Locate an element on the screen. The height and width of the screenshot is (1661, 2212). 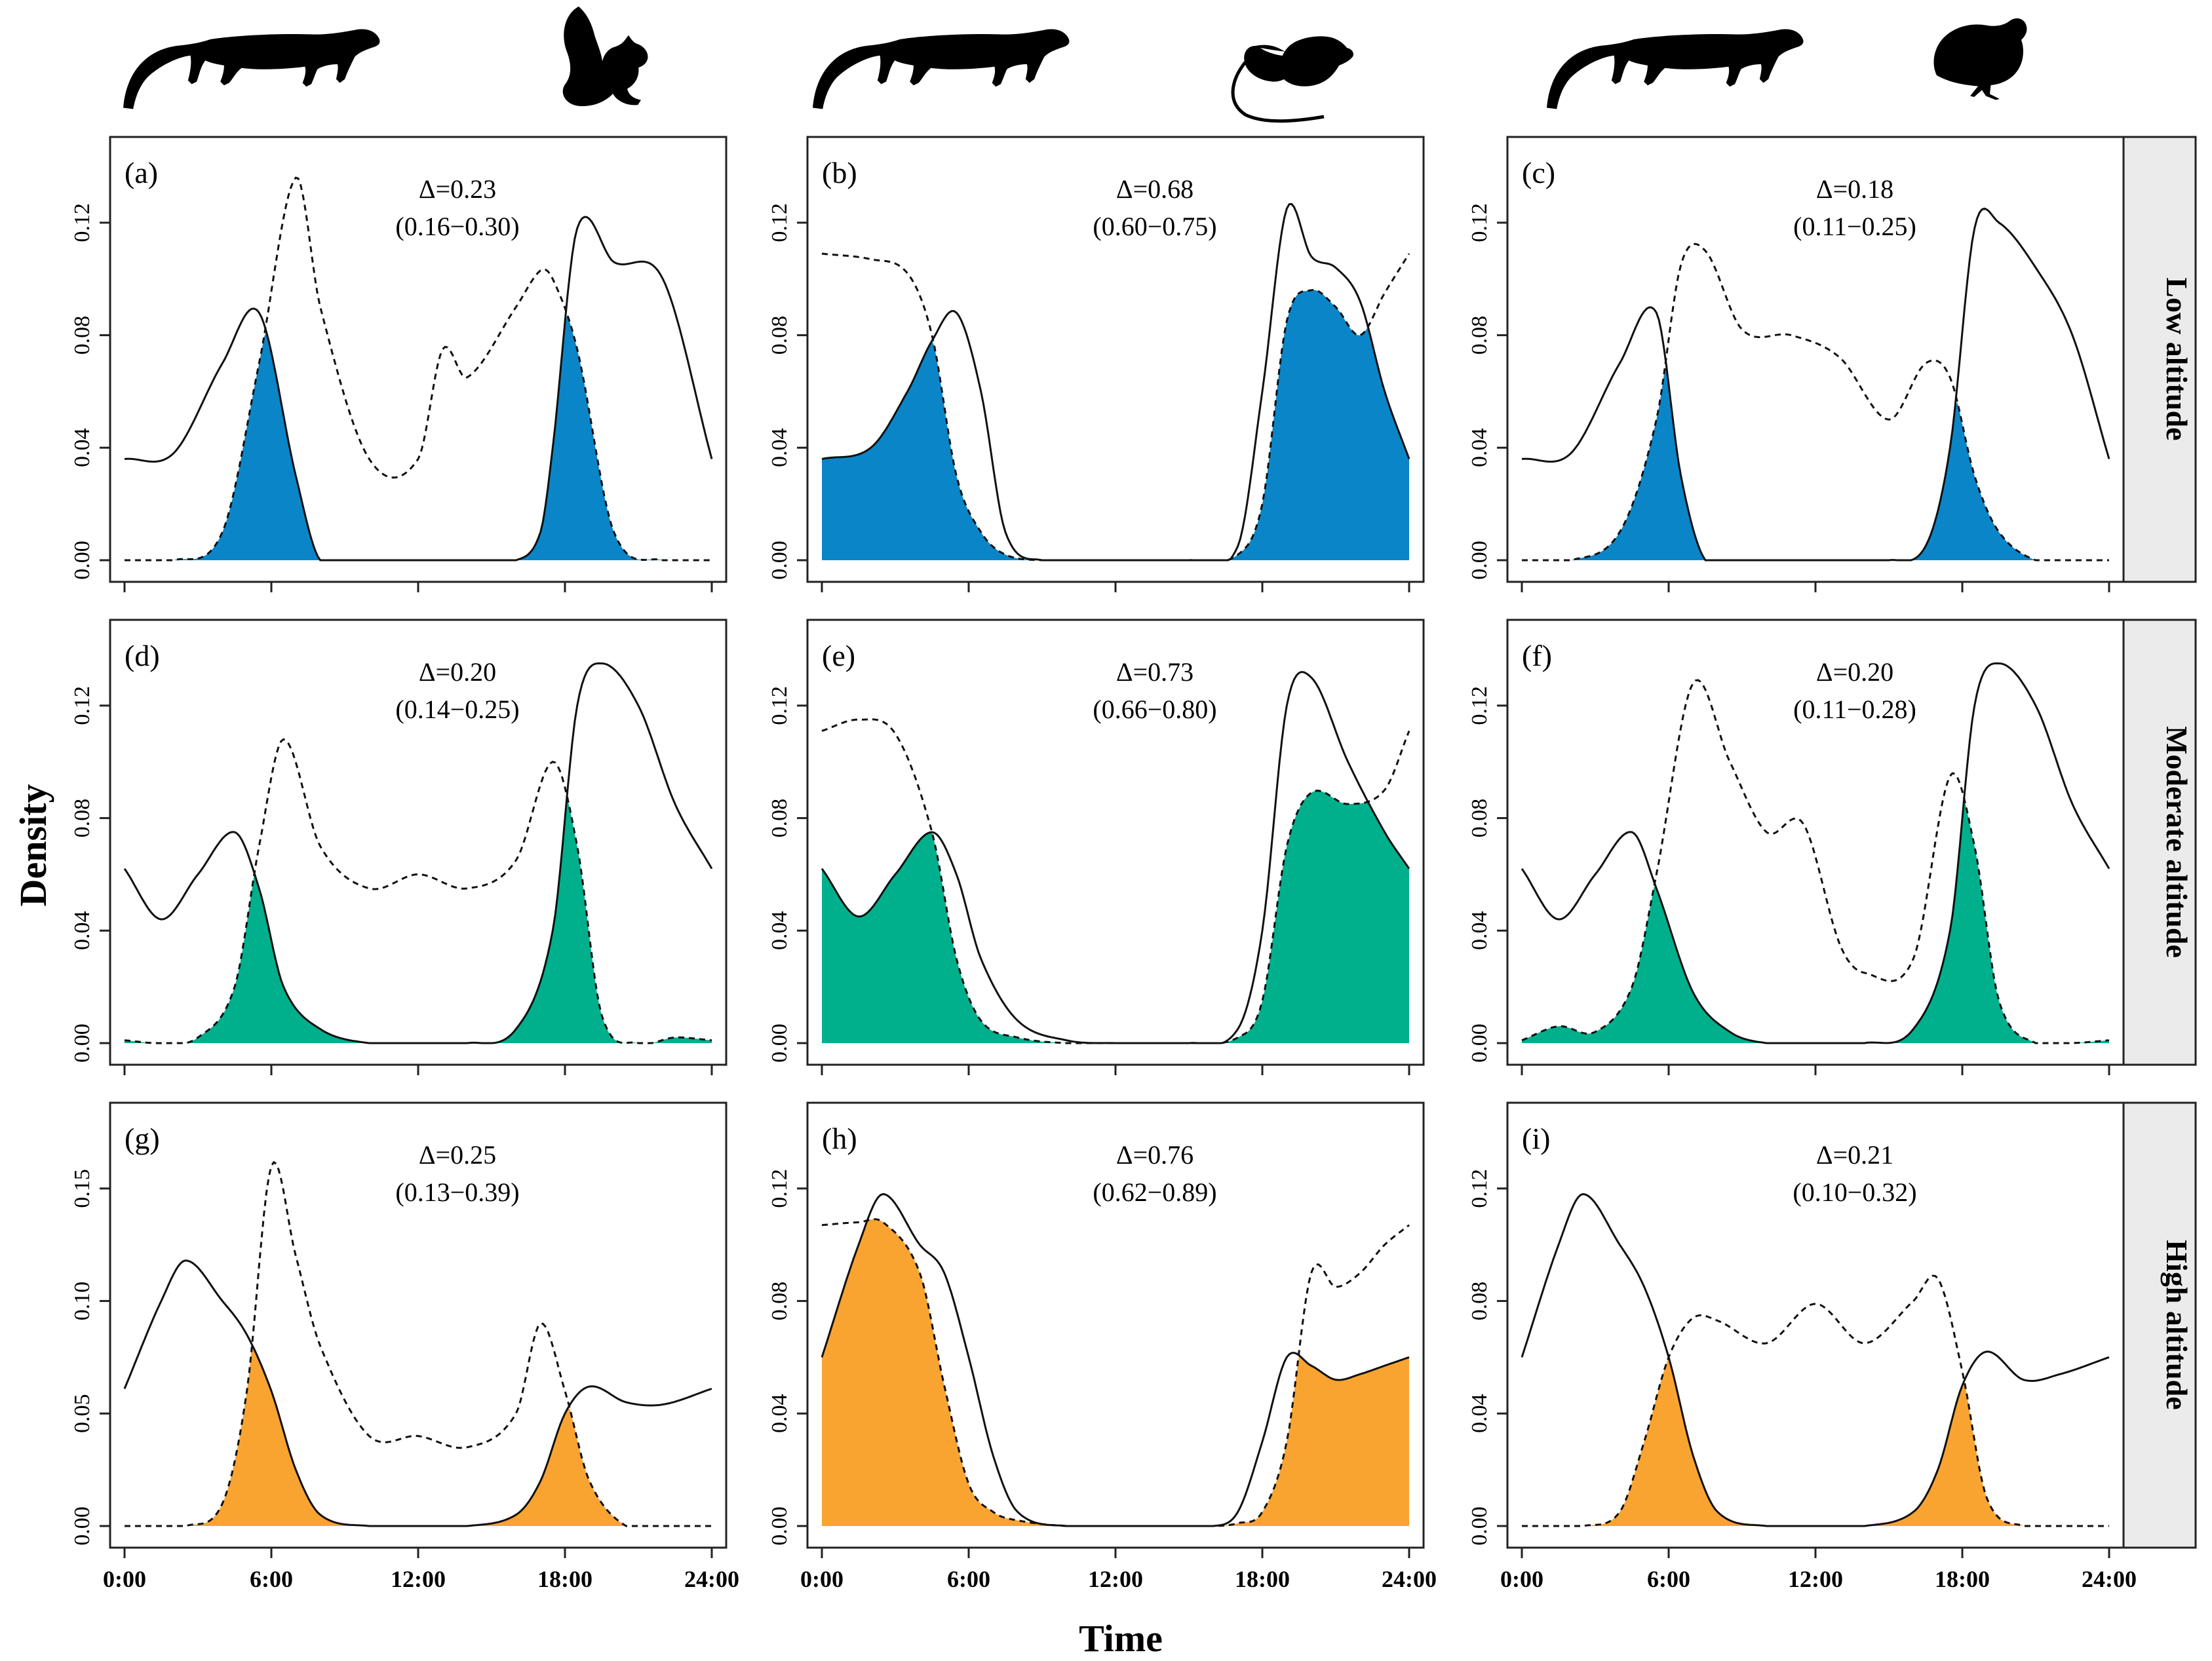
confidence-interval: (0.66−0.80) is located at coordinates (1154, 709).